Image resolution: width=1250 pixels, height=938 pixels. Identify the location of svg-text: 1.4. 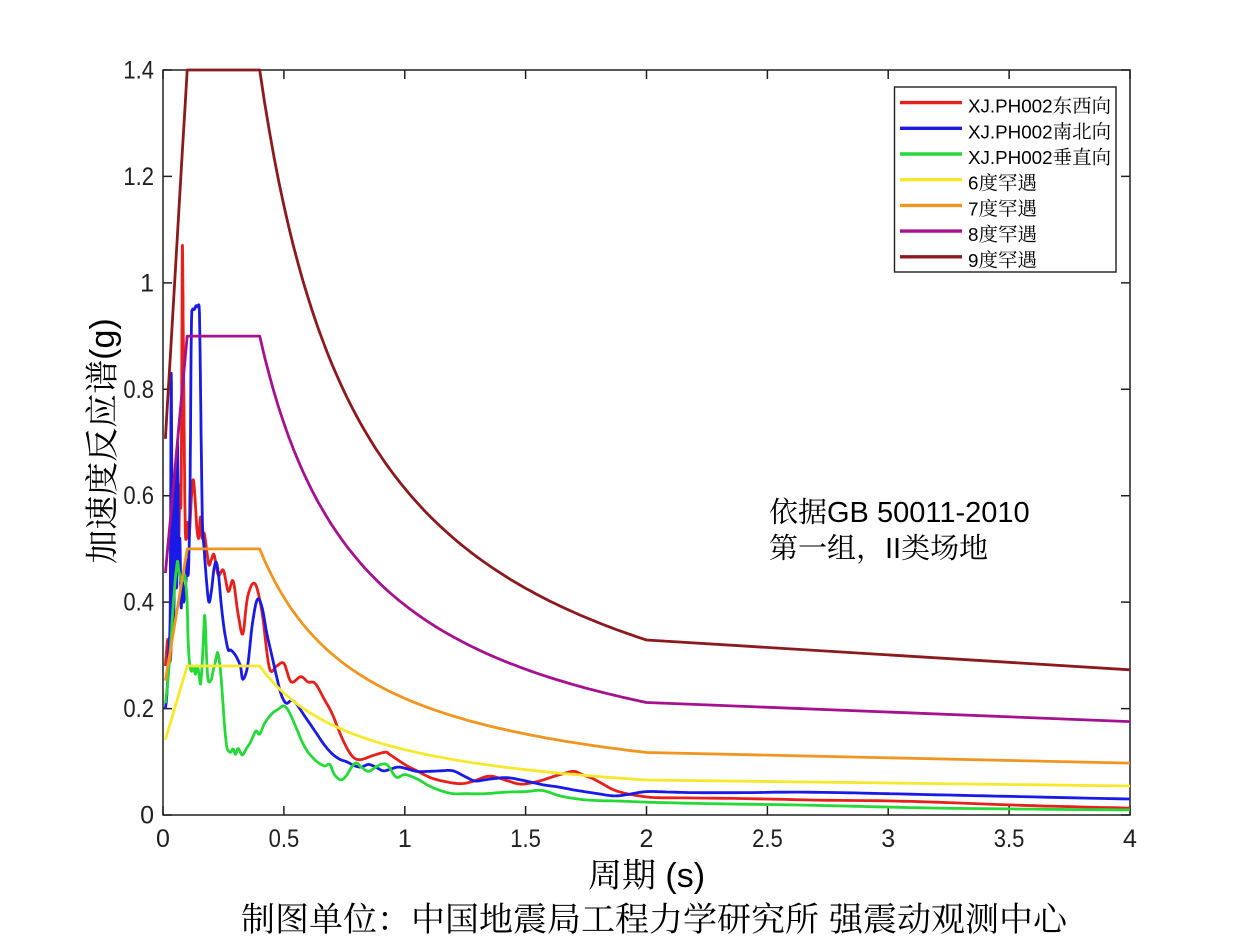
(138, 71).